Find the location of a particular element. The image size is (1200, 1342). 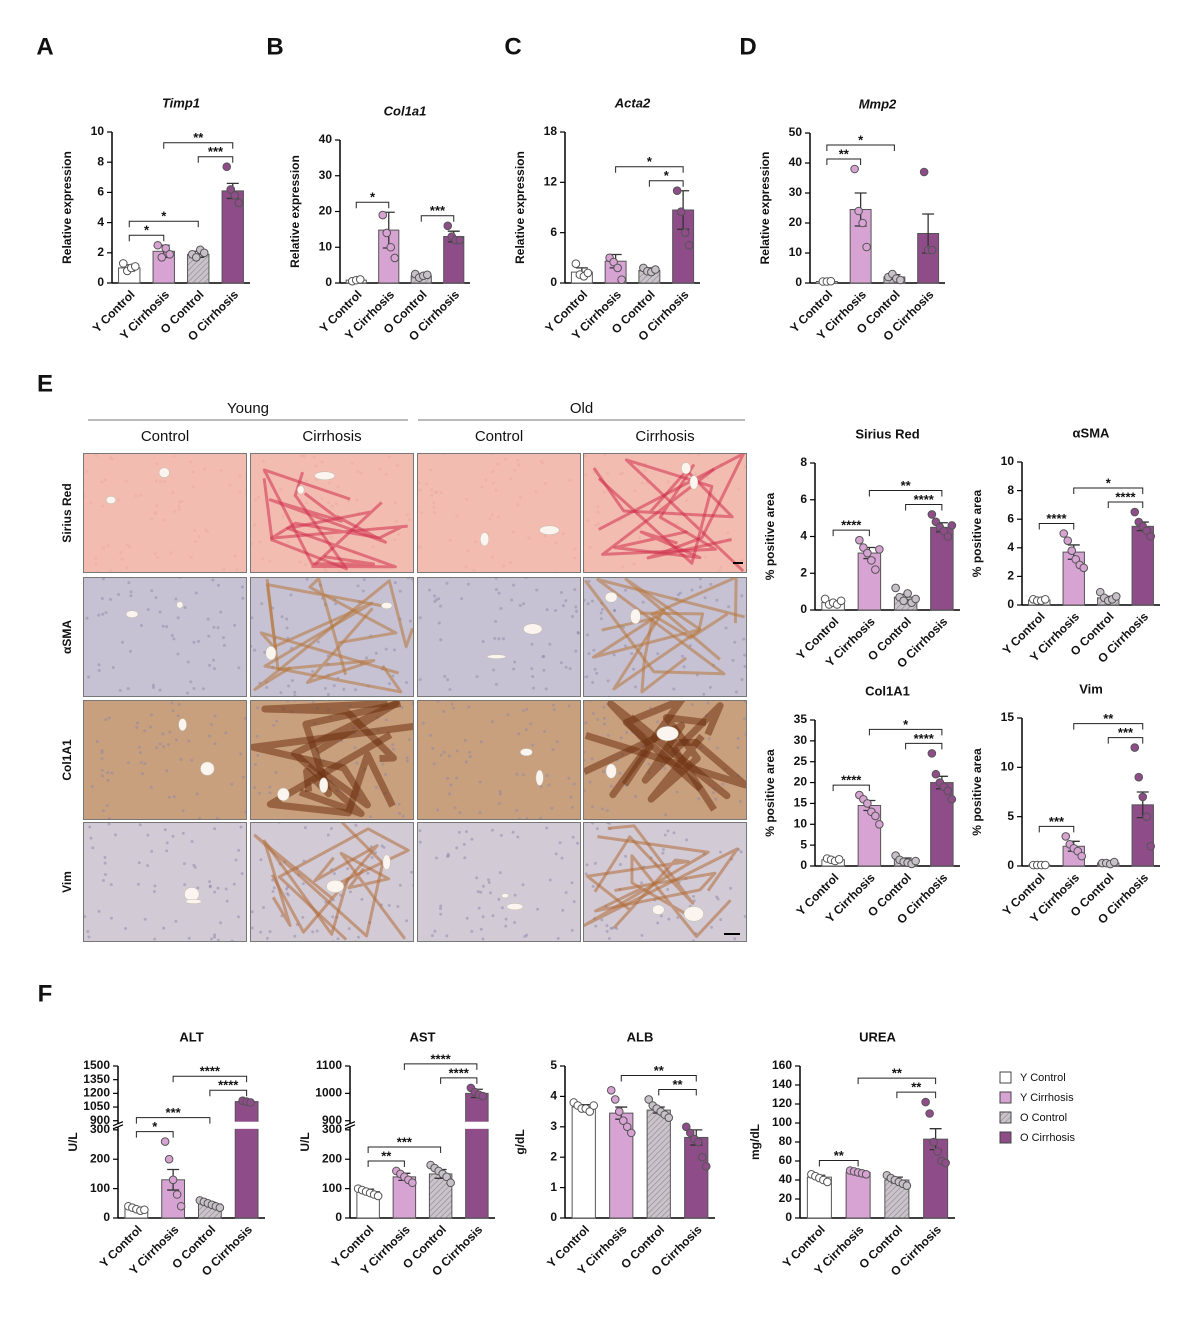

legend-swatch is located at coordinates (1005, 1117).